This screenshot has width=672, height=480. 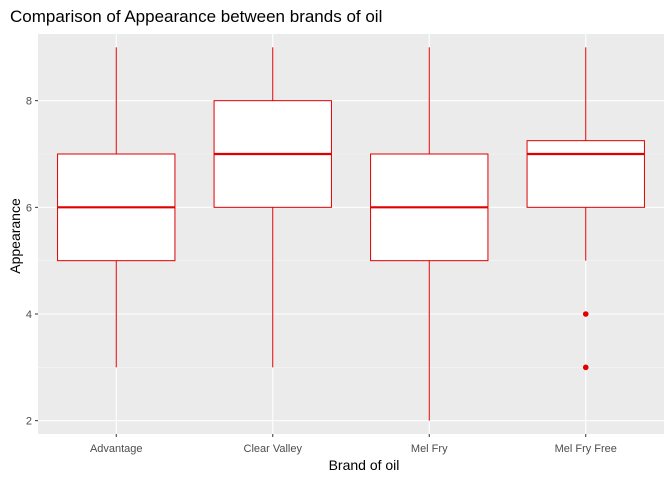 What do you see at coordinates (585, 174) in the screenshot?
I see `box-body` at bounding box center [585, 174].